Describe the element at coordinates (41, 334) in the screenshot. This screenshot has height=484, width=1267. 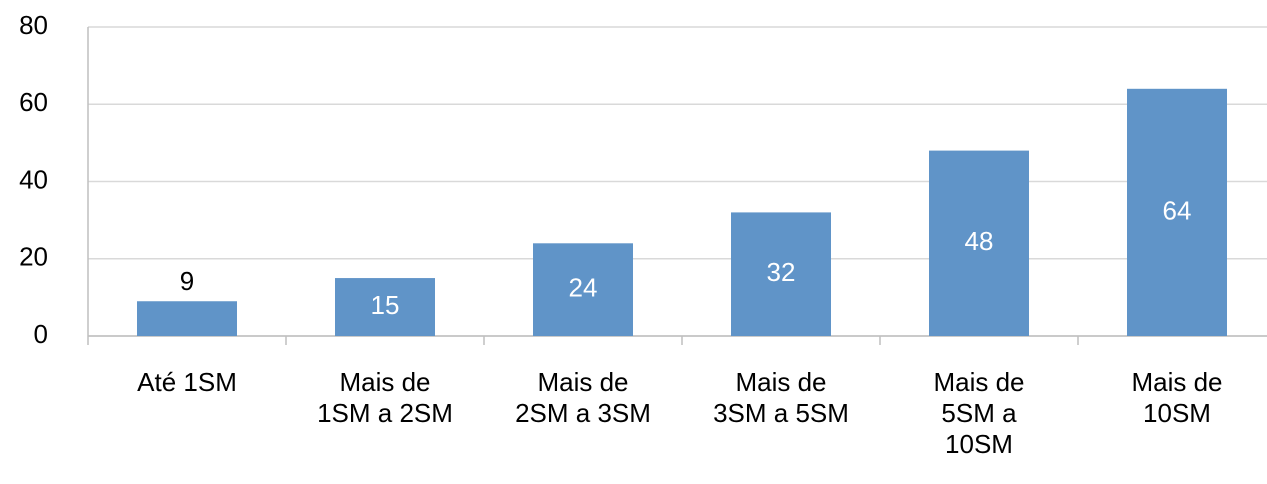
I see `y-tick-label: 0` at that location.